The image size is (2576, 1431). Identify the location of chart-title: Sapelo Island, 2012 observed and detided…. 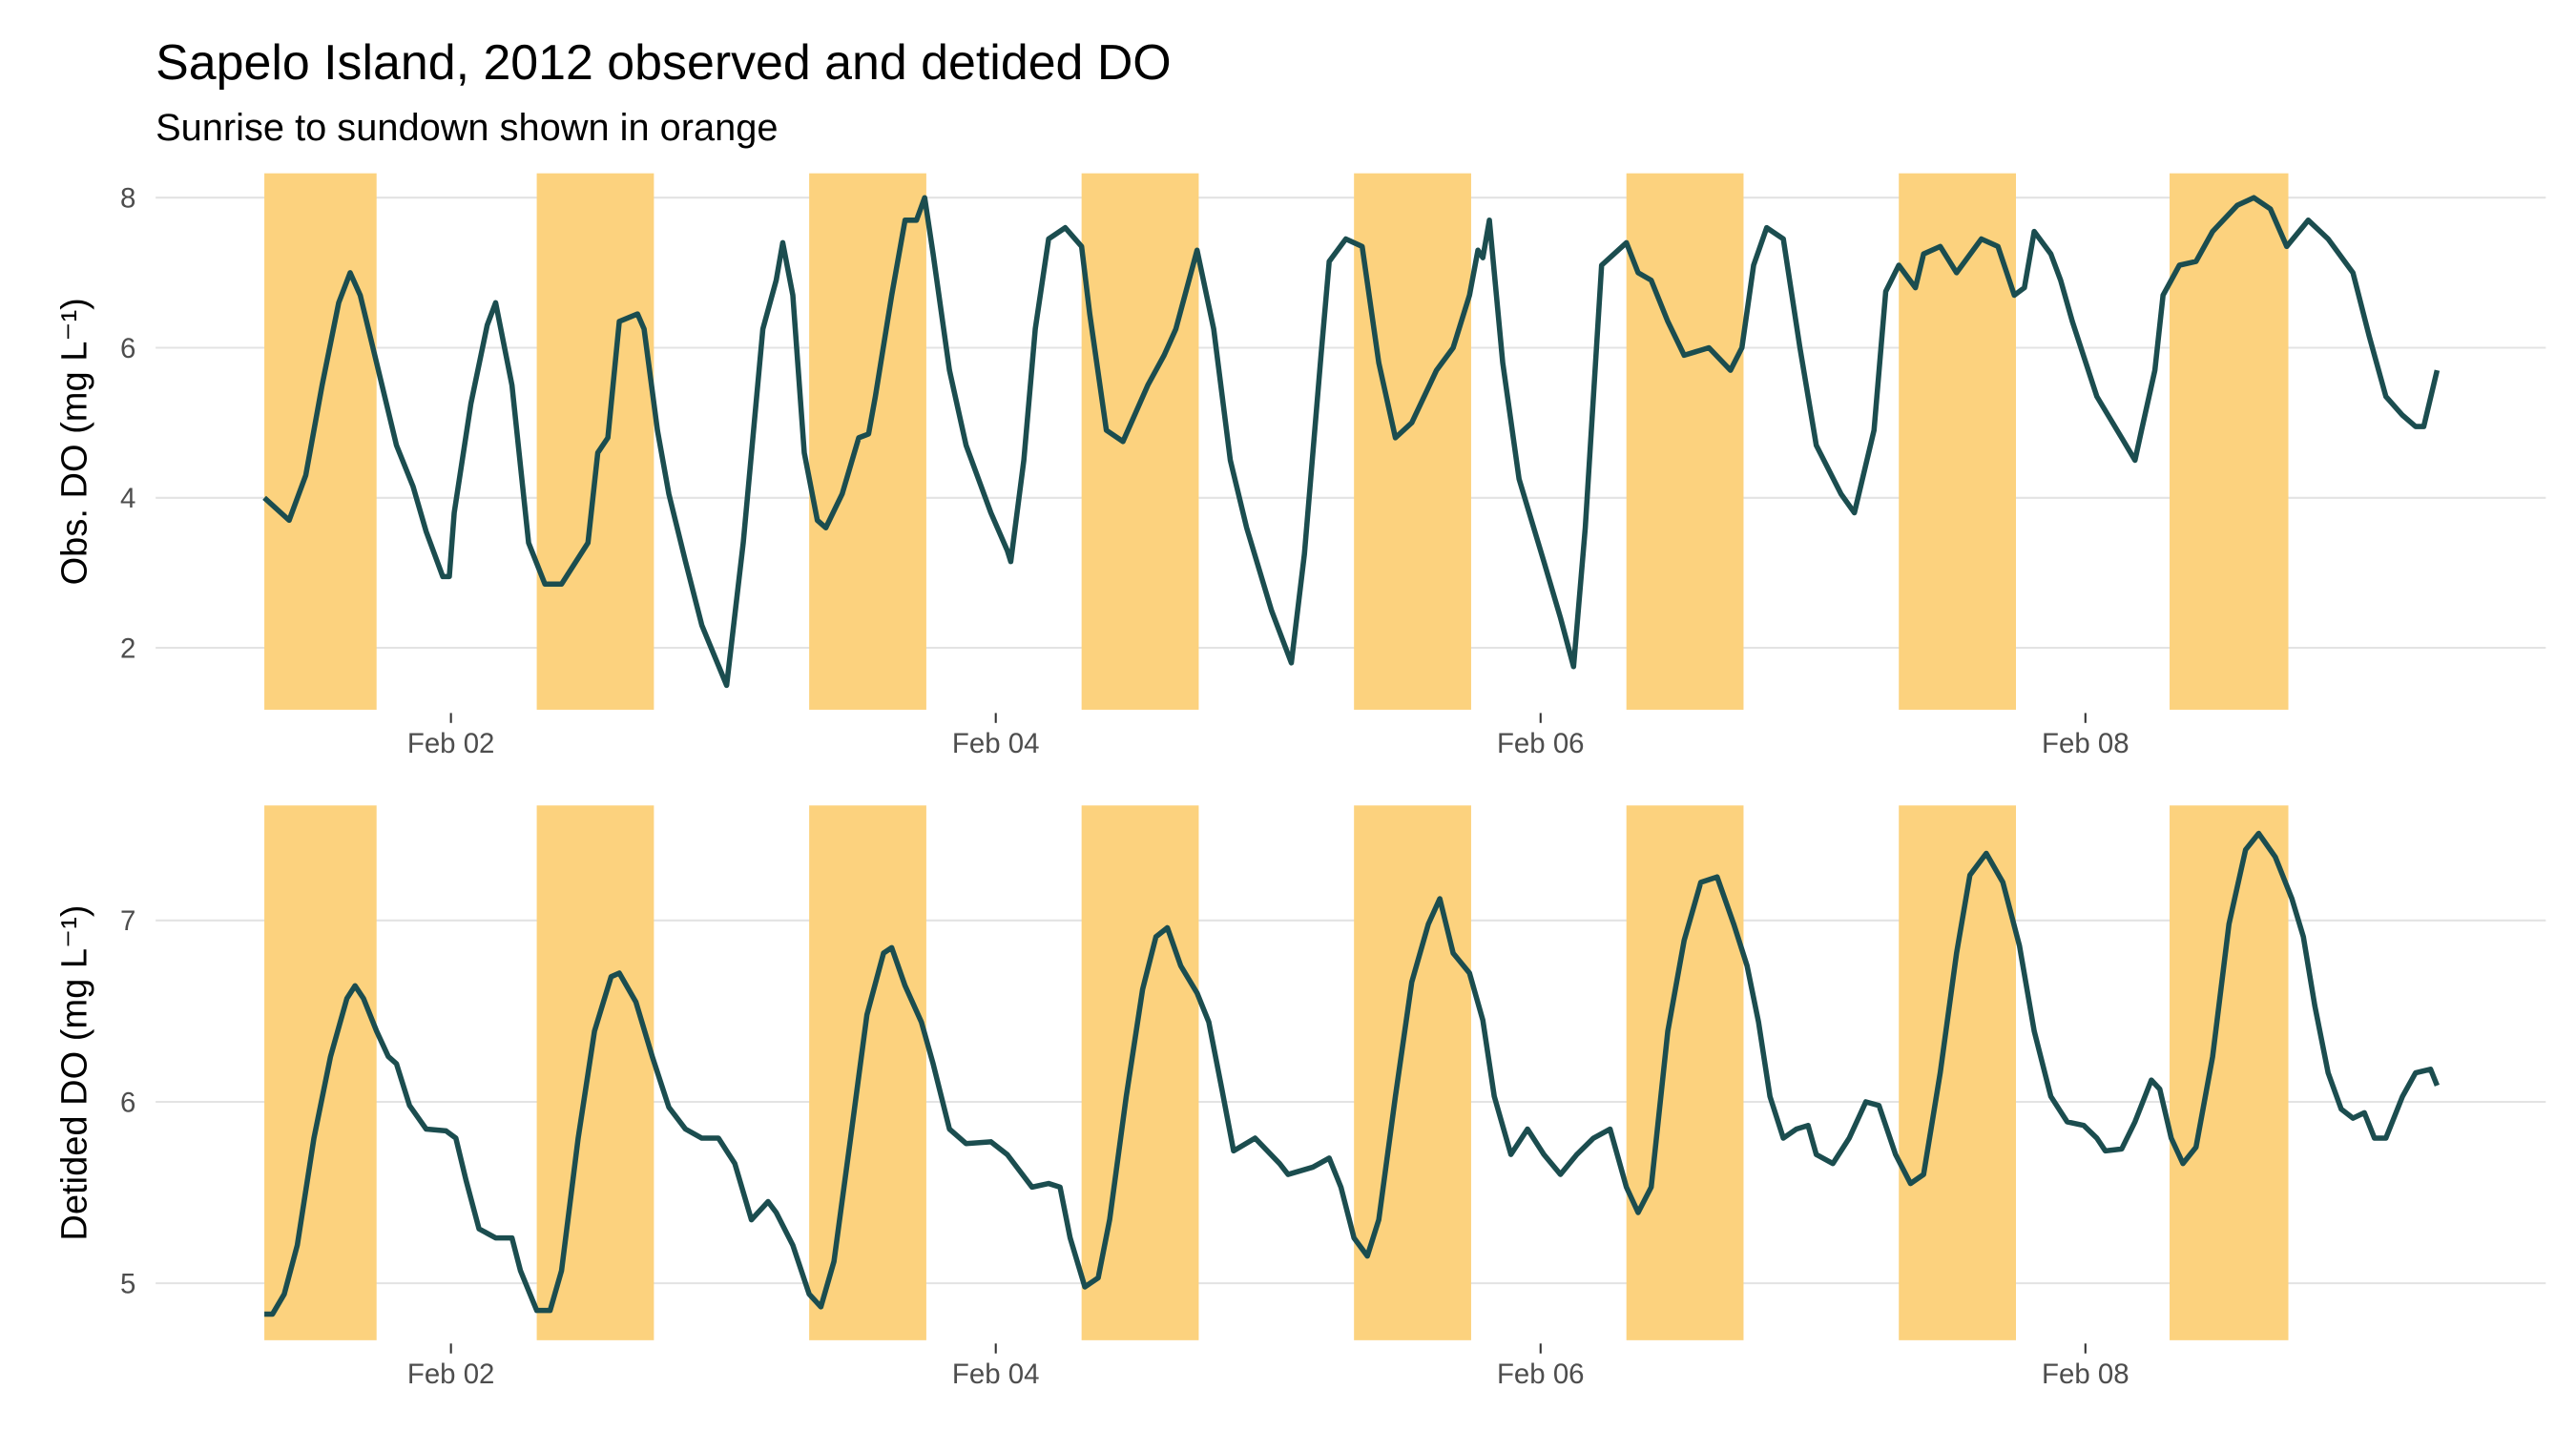
(664, 62).